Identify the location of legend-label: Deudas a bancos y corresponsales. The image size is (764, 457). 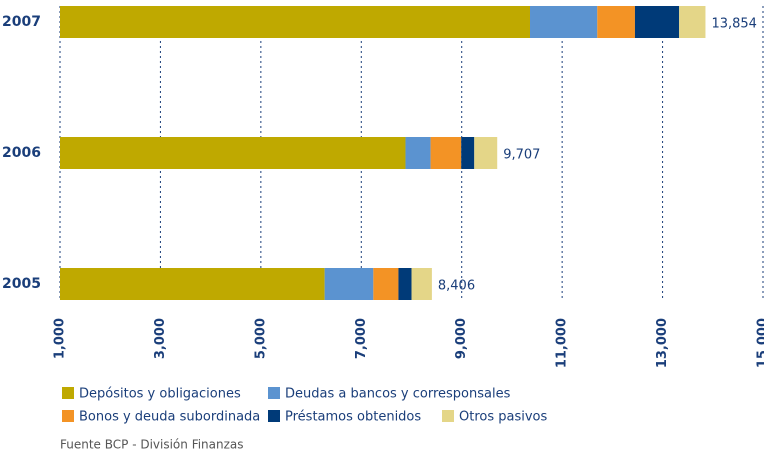
(398, 394).